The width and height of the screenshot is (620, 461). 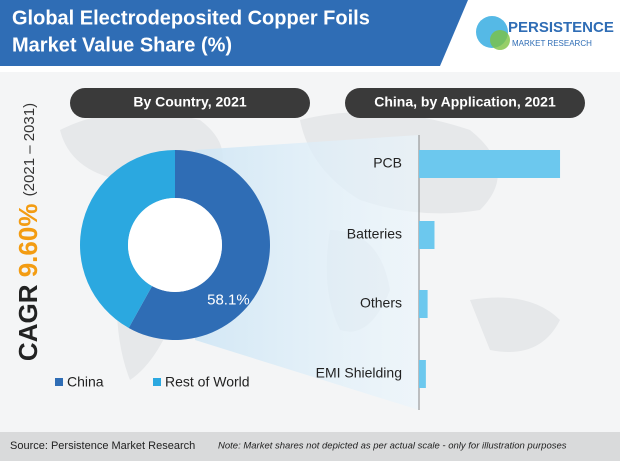 I want to click on donut-hole, so click(x=175, y=245).